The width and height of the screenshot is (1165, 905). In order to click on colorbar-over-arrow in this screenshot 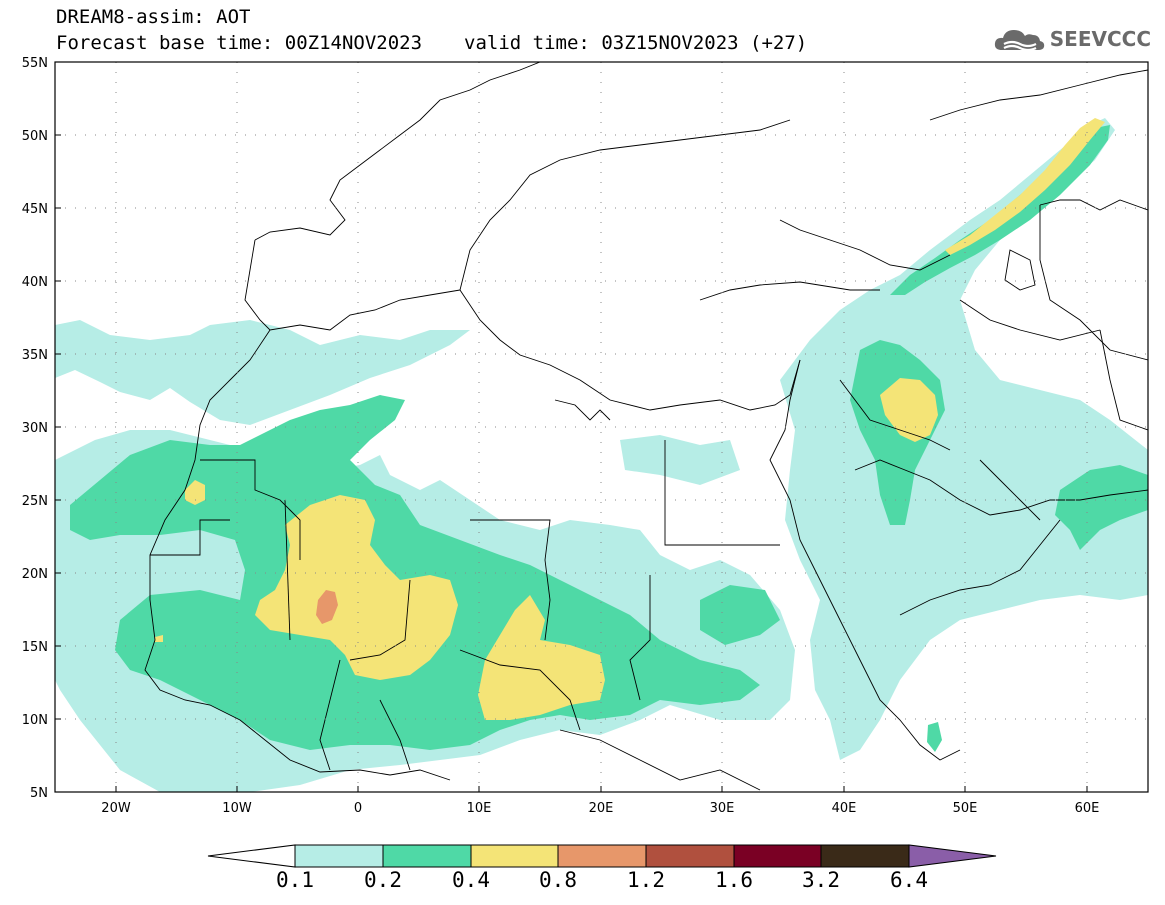, I will do `click(952, 856)`.